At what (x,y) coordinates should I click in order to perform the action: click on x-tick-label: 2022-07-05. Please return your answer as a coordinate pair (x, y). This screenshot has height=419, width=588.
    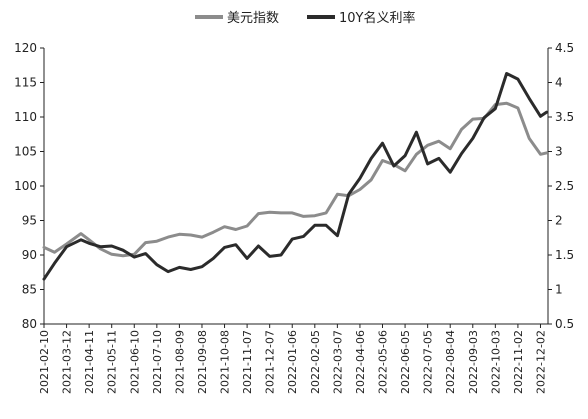
    Looking at the image, I should click on (428, 362).